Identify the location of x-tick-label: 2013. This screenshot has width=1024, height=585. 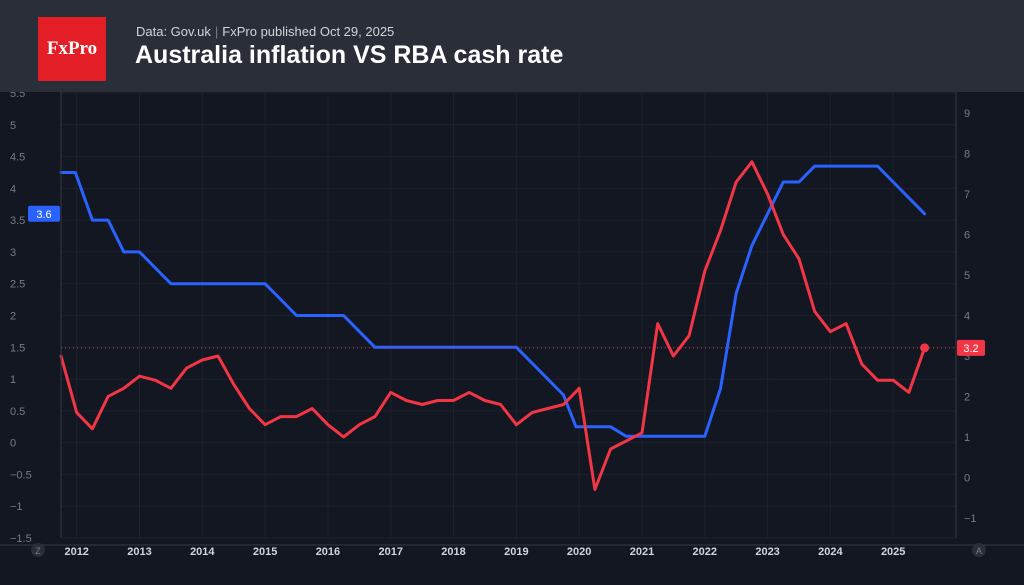
(139, 552).